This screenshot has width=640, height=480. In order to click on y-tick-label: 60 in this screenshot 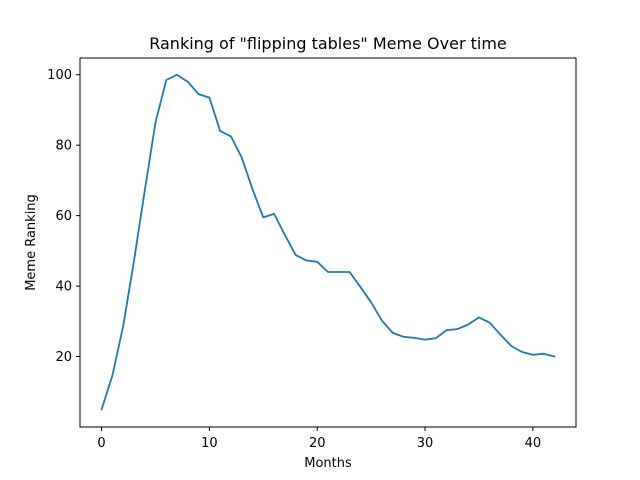, I will do `click(63, 216)`.